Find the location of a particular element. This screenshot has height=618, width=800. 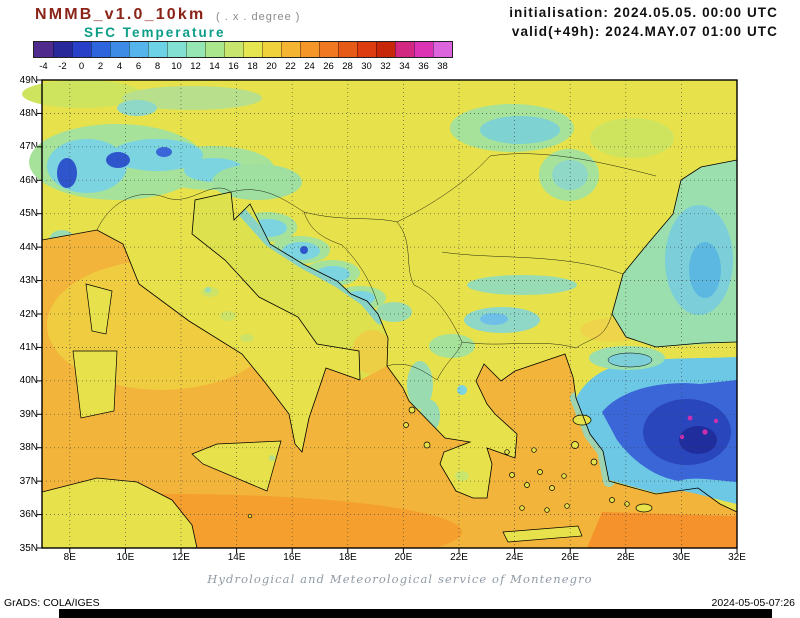

colorbar-tick-label: 32 is located at coordinates (385, 66).